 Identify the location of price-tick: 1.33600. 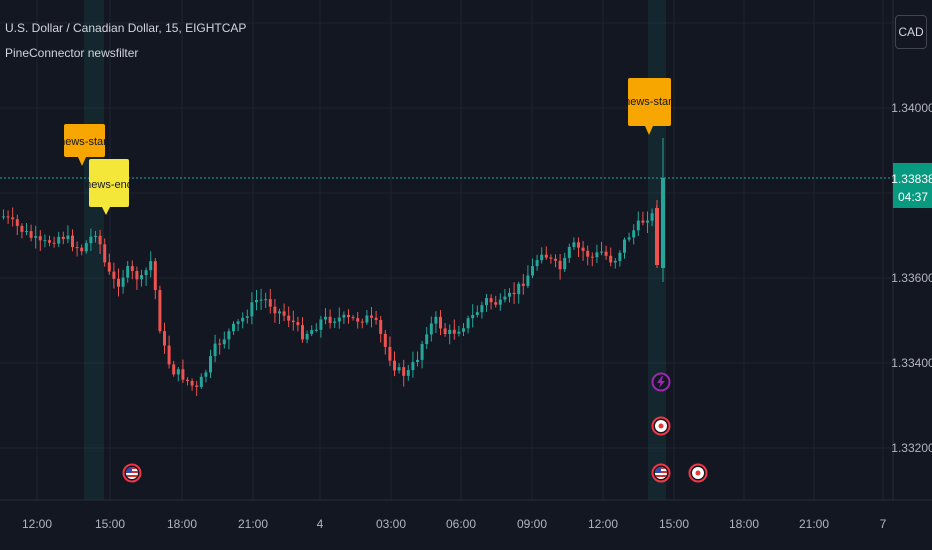
(911, 278).